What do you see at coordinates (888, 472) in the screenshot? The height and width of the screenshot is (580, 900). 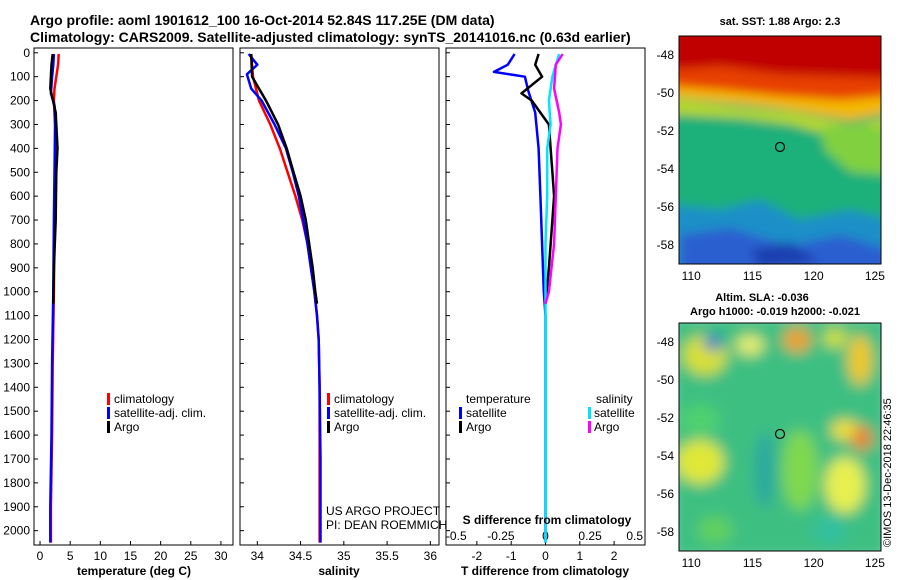 I see `imos-watermark: ©IMOS 13-Dec-2018 22:46:35` at bounding box center [888, 472].